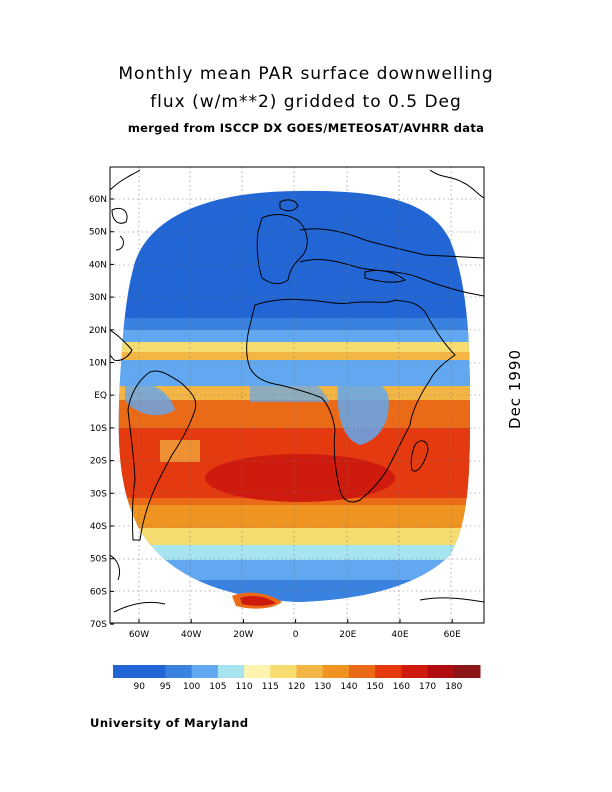  What do you see at coordinates (322, 687) in the screenshot?
I see `colorbar-label: 130` at bounding box center [322, 687].